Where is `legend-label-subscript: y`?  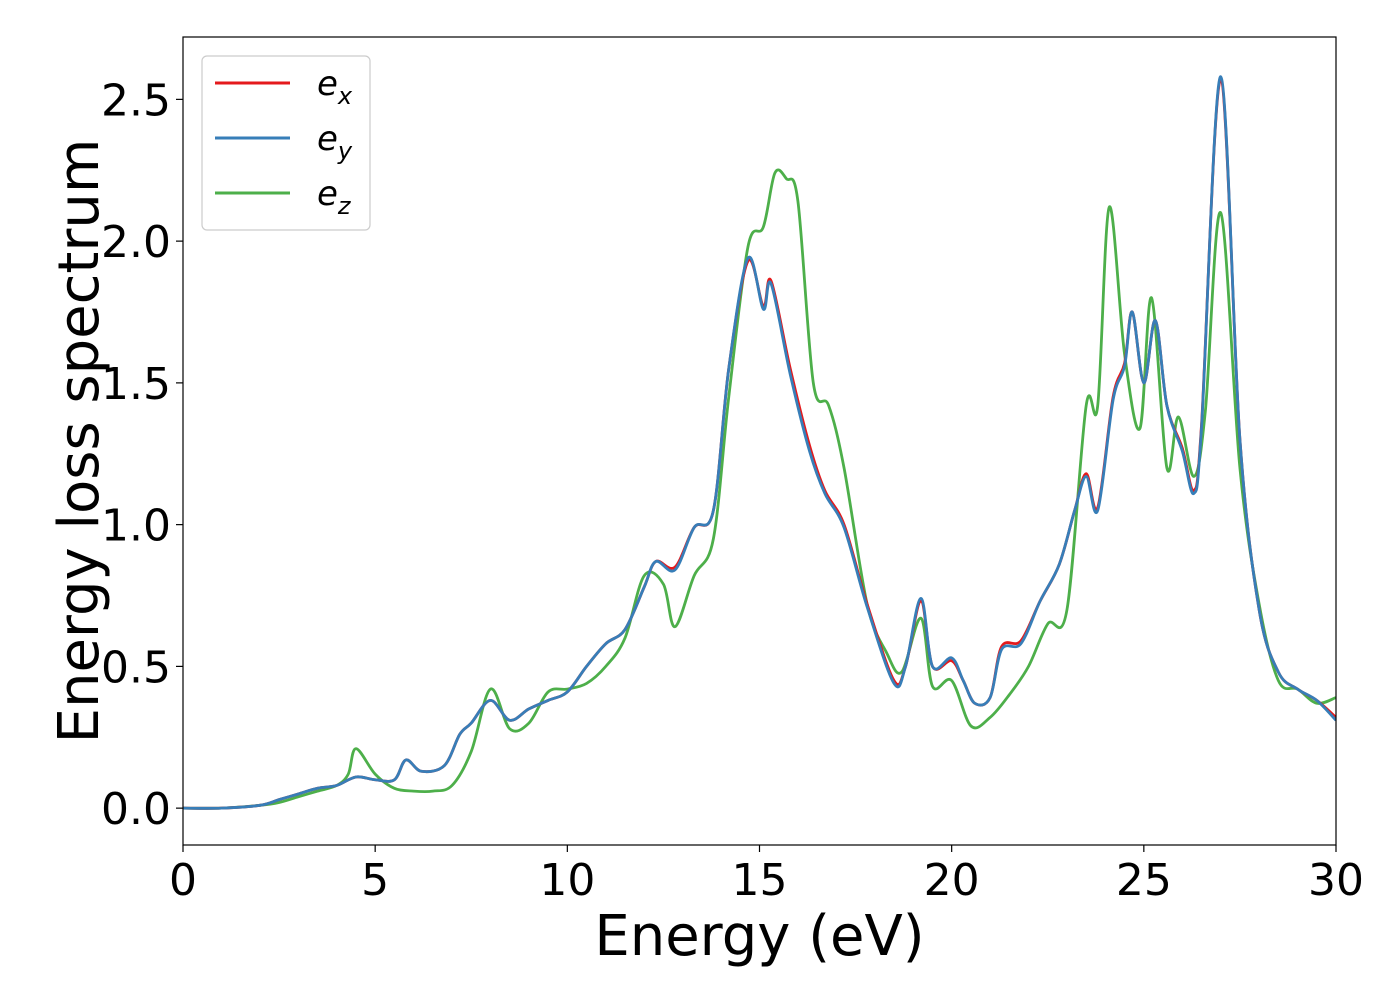 legend-label-subscript: y is located at coordinates (345, 151).